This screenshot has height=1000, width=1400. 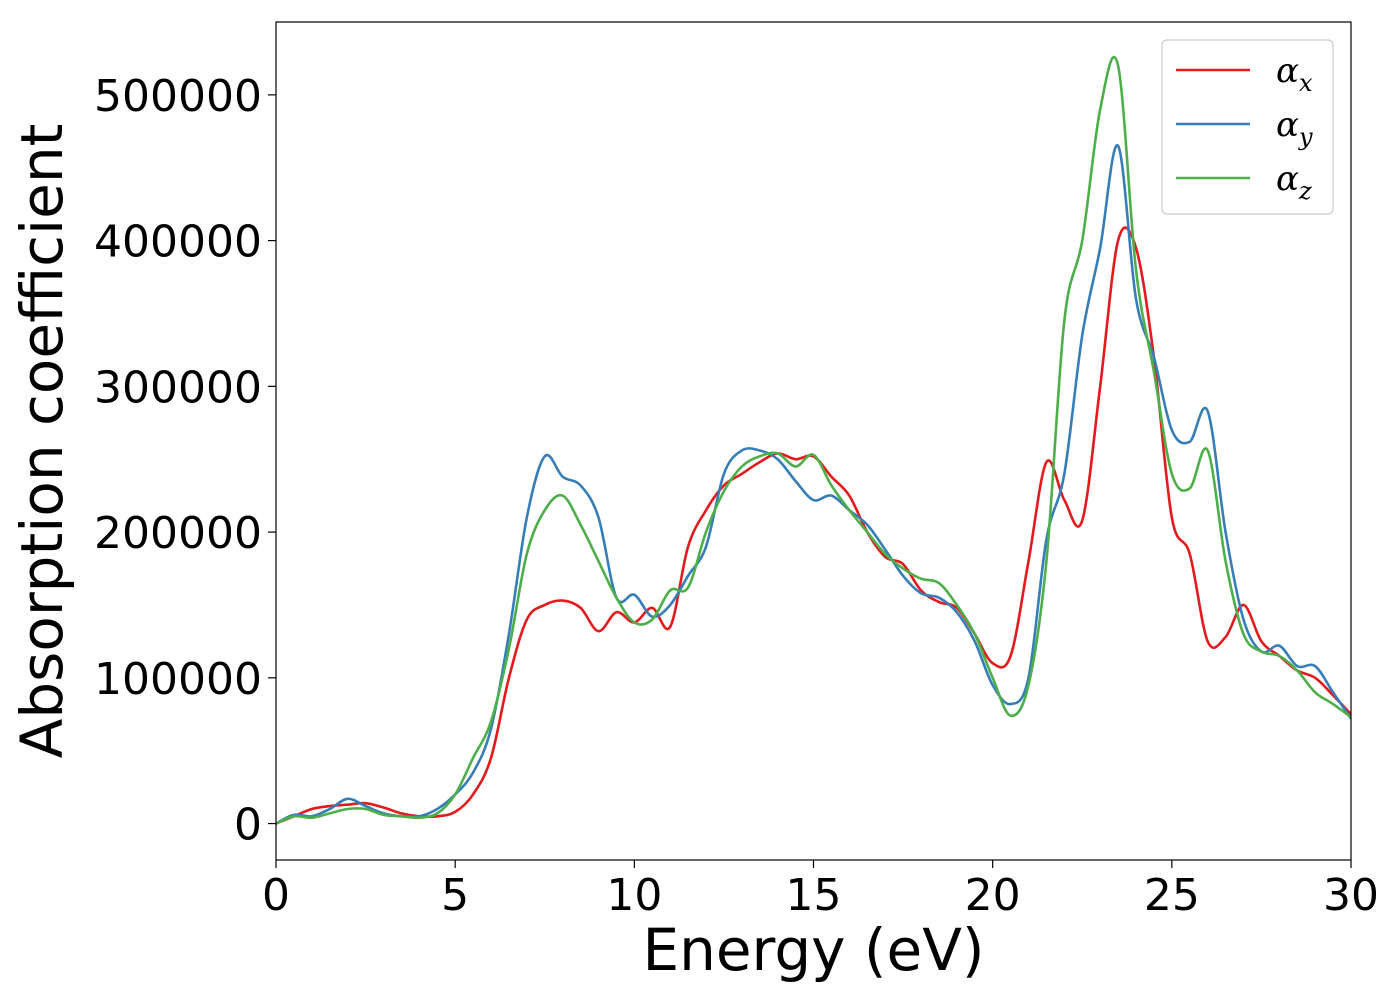 I want to click on x-axis: 0 5 10 15 20 25 30, so click(x=820, y=890).